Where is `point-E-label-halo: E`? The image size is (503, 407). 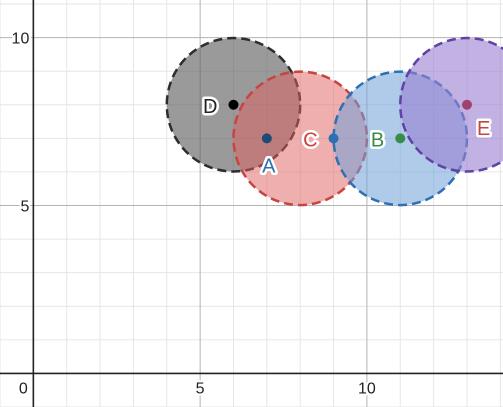 point-E-label-halo: E is located at coordinates (483, 129).